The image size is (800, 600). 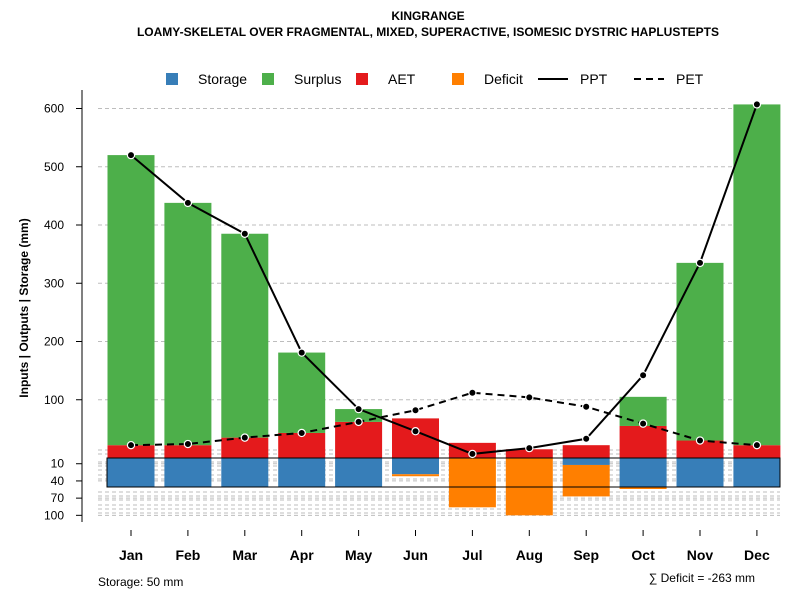 I want to click on storage-bar-nov, so click(x=700, y=472).